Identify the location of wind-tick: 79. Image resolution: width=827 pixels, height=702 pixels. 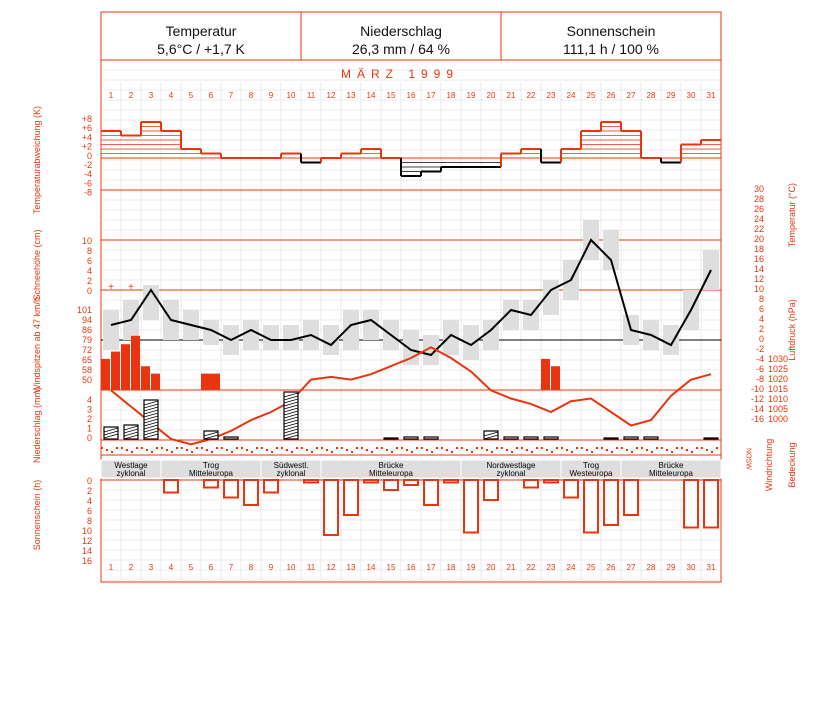
(87, 340).